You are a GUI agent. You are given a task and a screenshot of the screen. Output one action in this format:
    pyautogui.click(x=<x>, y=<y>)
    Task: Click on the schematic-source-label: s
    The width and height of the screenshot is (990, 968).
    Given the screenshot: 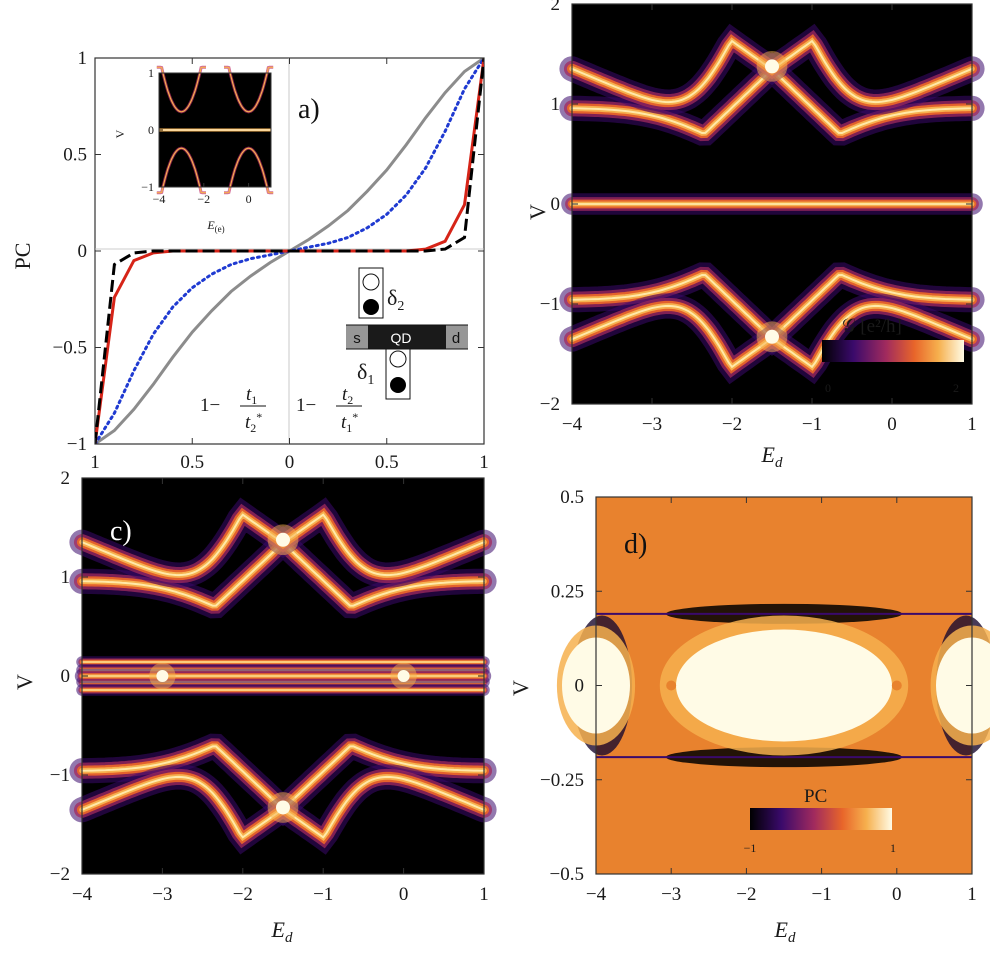 What is the action you would take?
    pyautogui.click(x=357, y=338)
    